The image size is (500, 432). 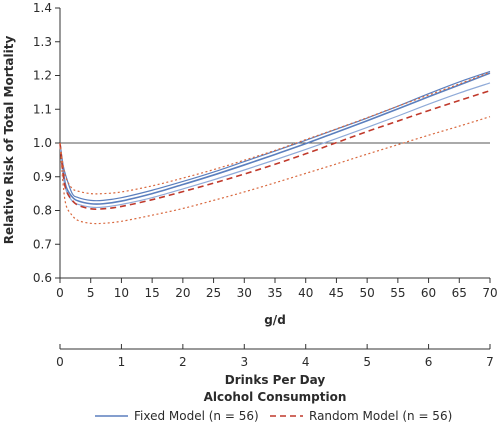 I want to click on secondary-x-tick-label: 5, so click(x=367, y=362).